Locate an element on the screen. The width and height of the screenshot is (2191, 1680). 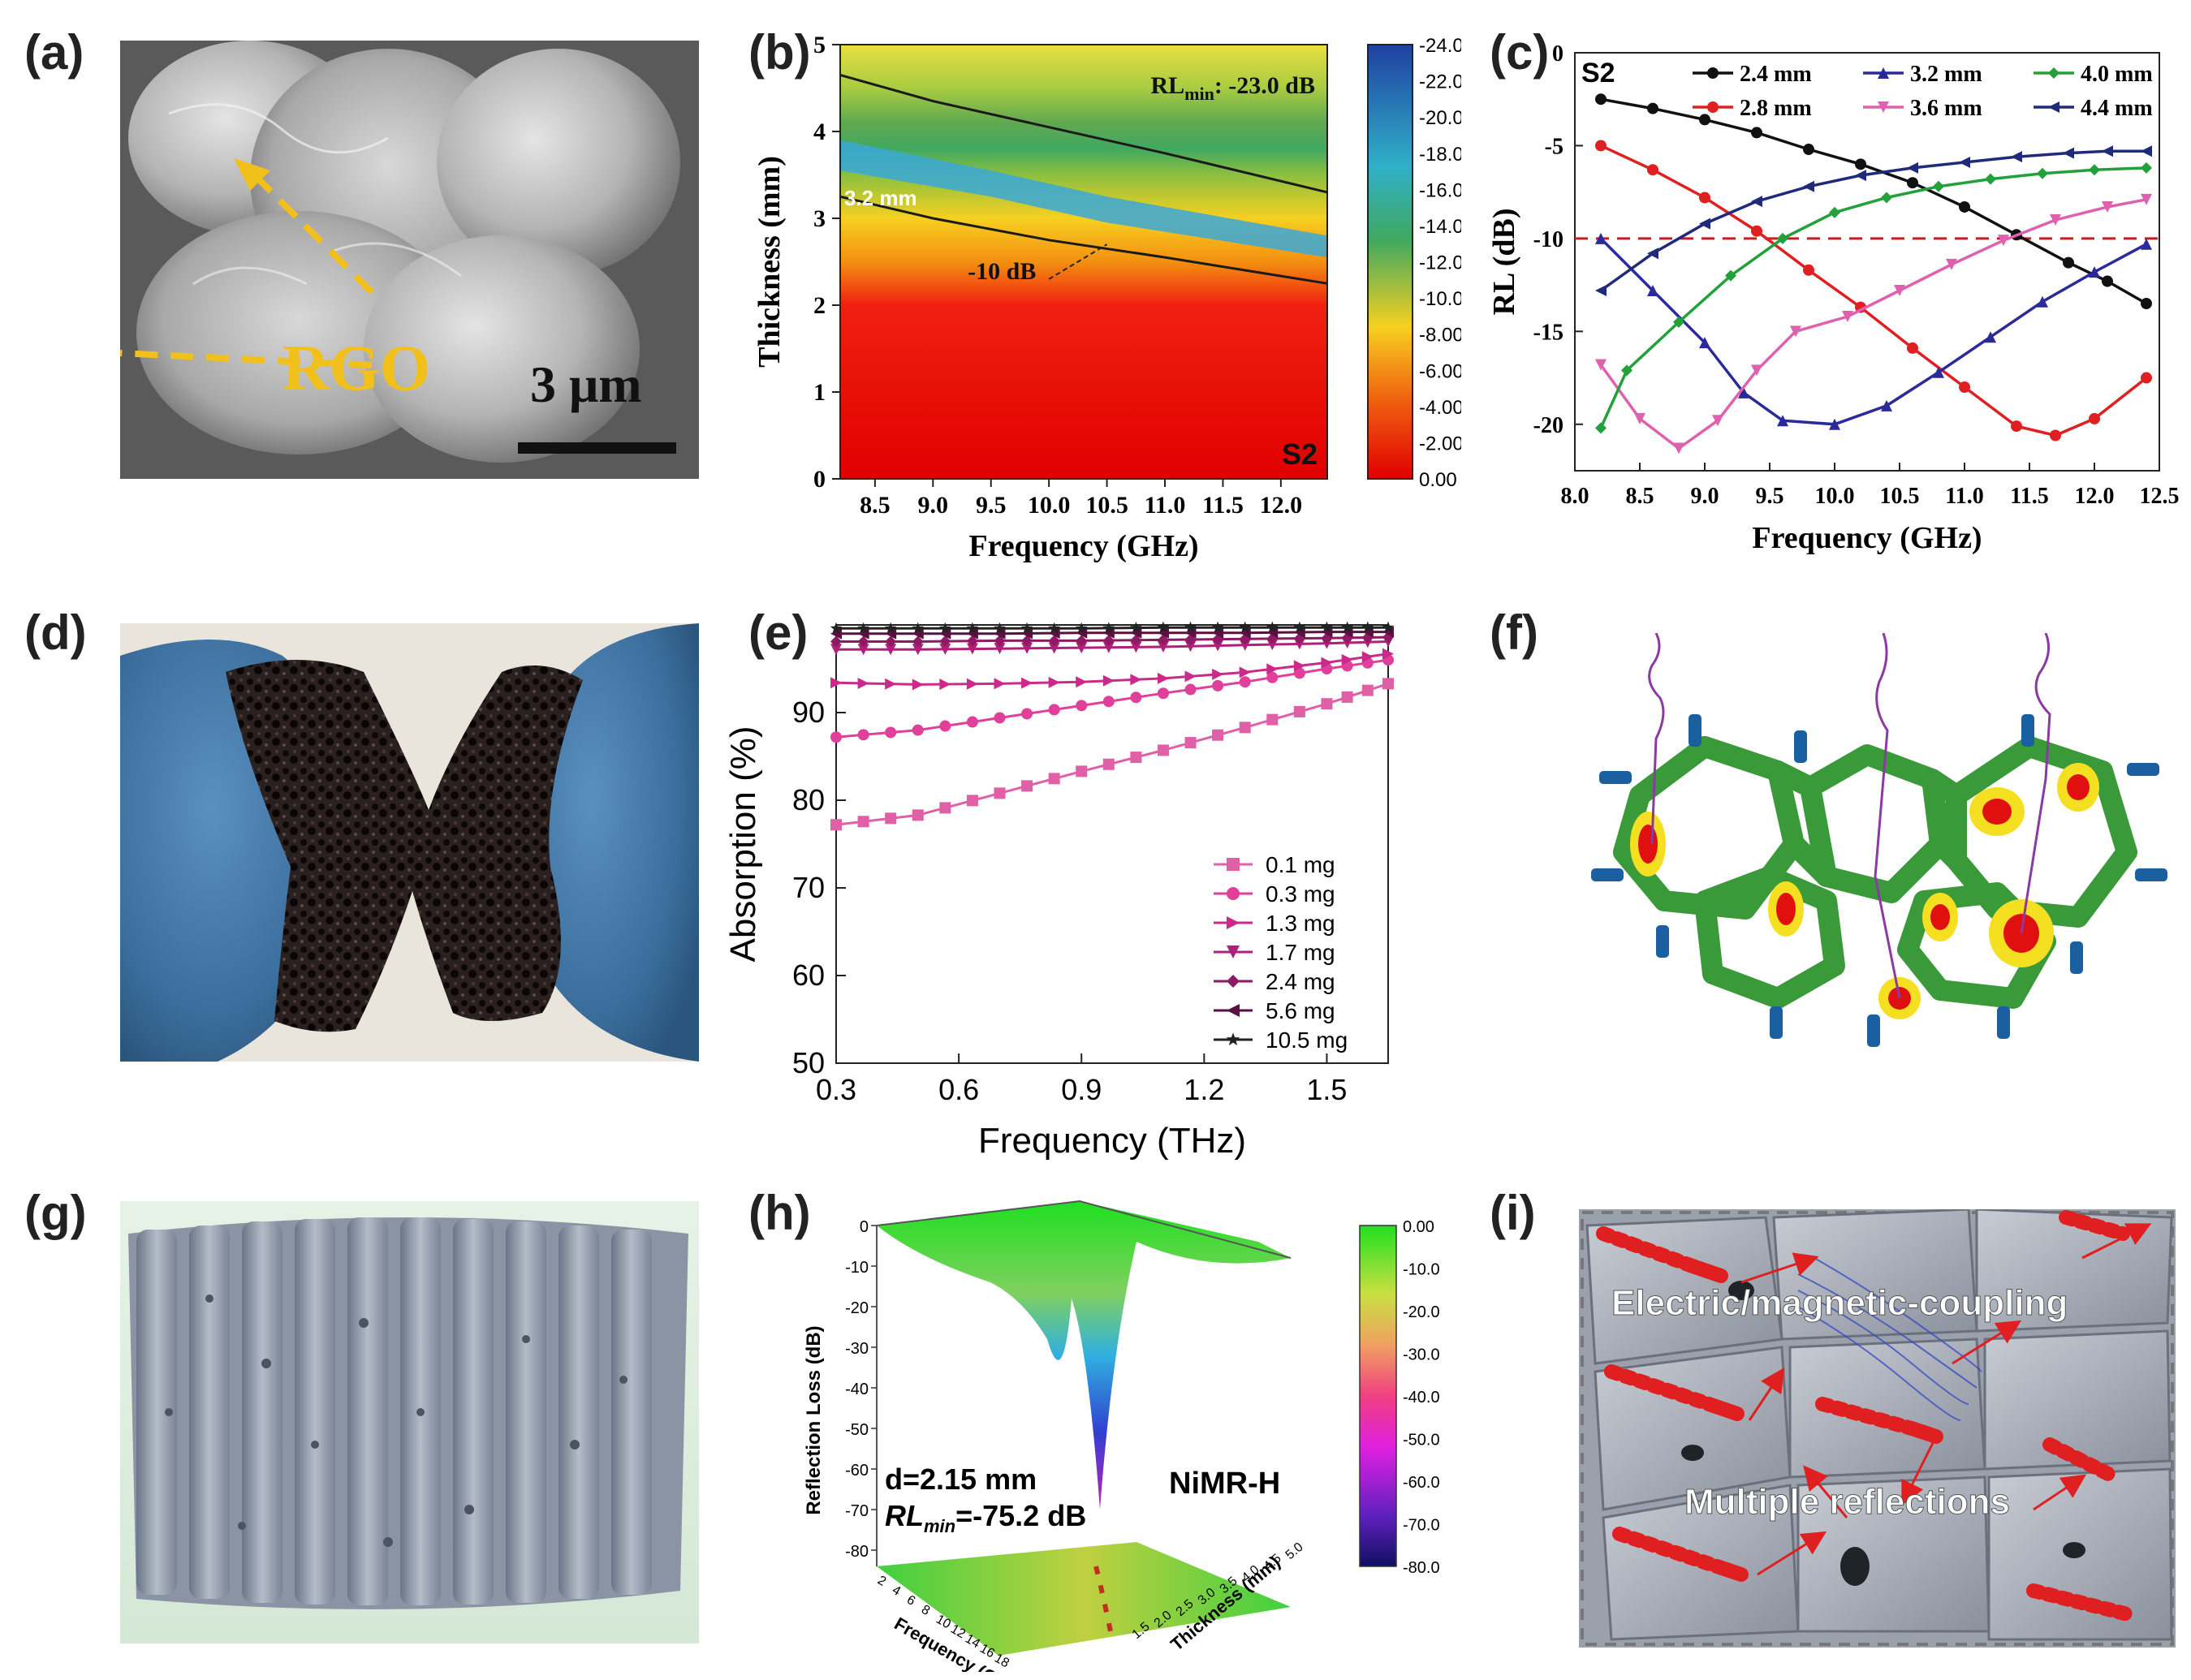
h-zlabel: Reflection Loss (dB) is located at coordinates (814, 1420).